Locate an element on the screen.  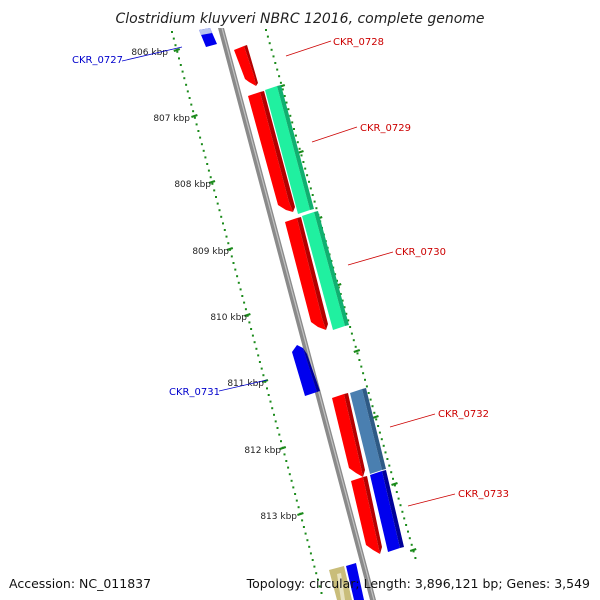
gene-partial-bottom is located at coordinates (346, 581).